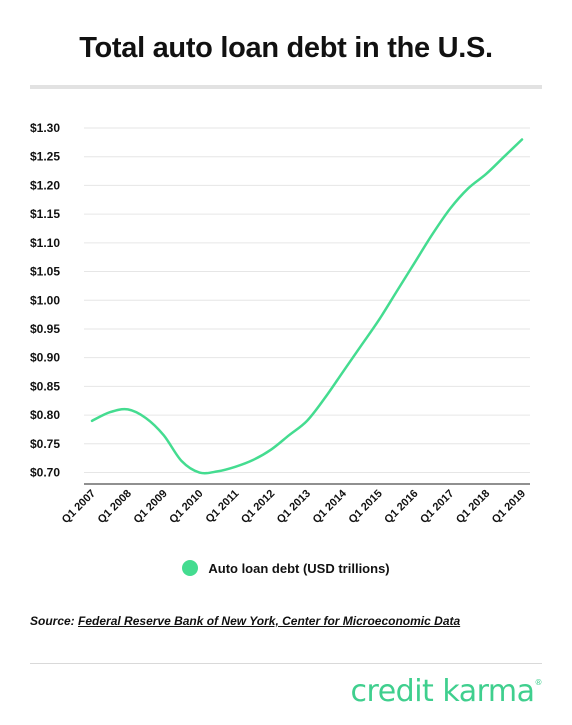 This screenshot has height=725, width=572. What do you see at coordinates (45, 329) in the screenshot?
I see `y-tick-label: $0.95` at bounding box center [45, 329].